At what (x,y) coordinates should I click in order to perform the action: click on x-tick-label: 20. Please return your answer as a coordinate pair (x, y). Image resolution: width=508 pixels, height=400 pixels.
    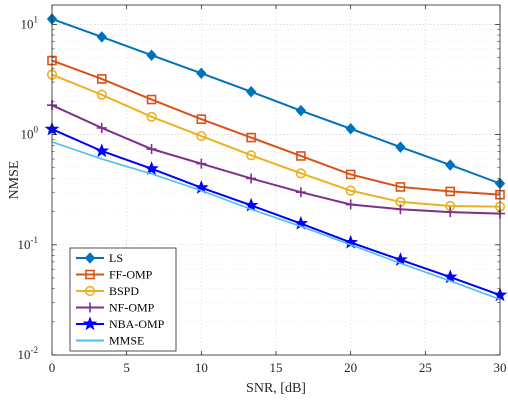
    Looking at the image, I should click on (350, 367).